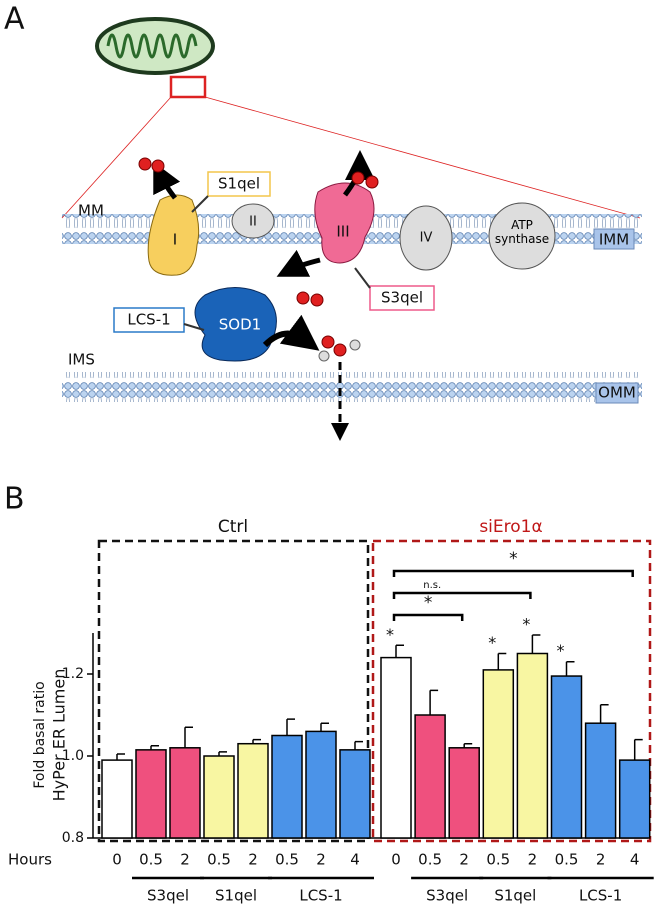  I want to click on complex-label: ATP synthase, so click(522, 232).